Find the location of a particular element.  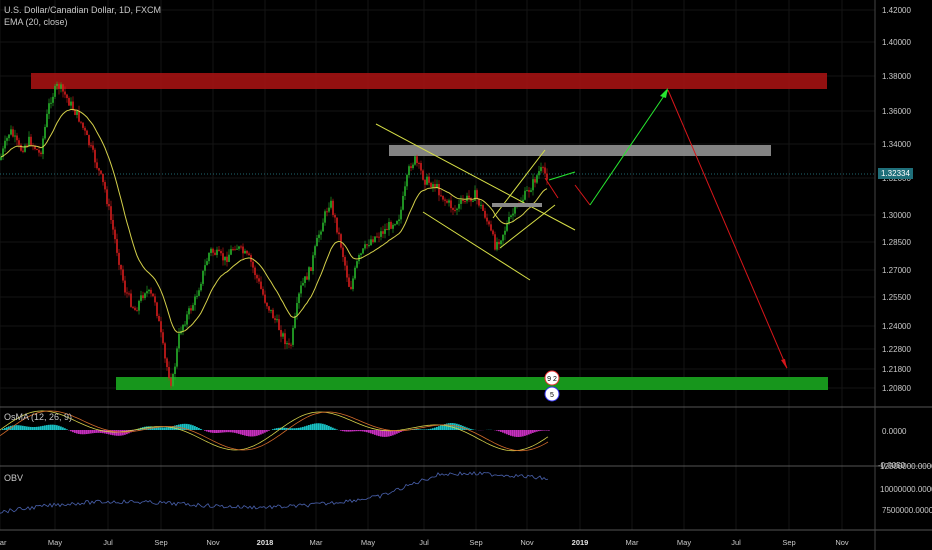

resistance-zone is located at coordinates (429, 81).